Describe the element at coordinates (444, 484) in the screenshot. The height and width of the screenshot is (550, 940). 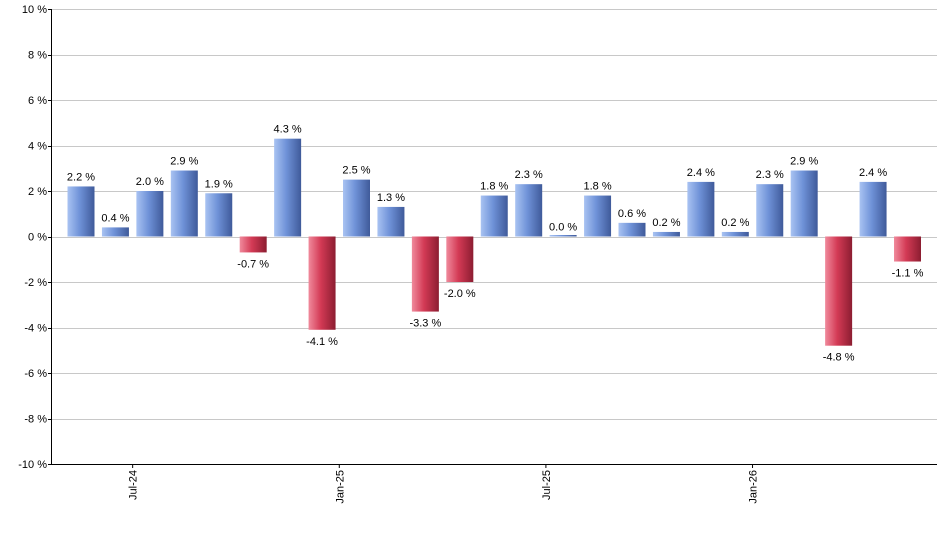
I see `x-tick-labels: Jul-24 Jan-25 Jul-25 Jan-26` at that location.